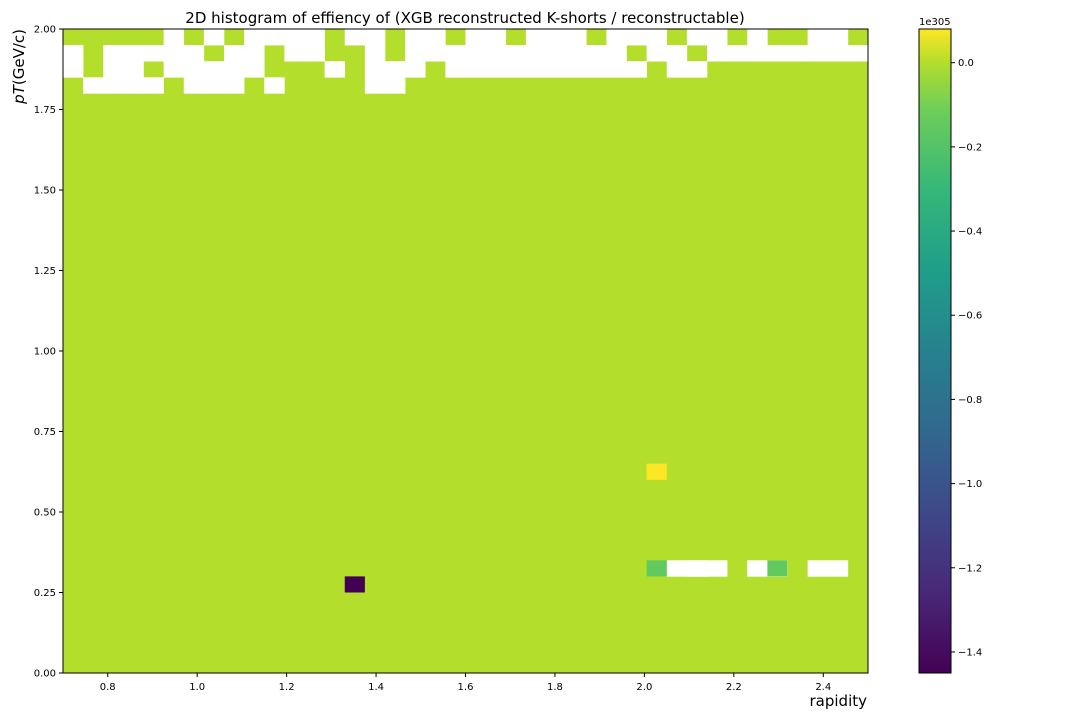 This screenshot has height=720, width=1080. What do you see at coordinates (45, 110) in the screenshot?
I see `y-tick-label: 1.75` at bounding box center [45, 110].